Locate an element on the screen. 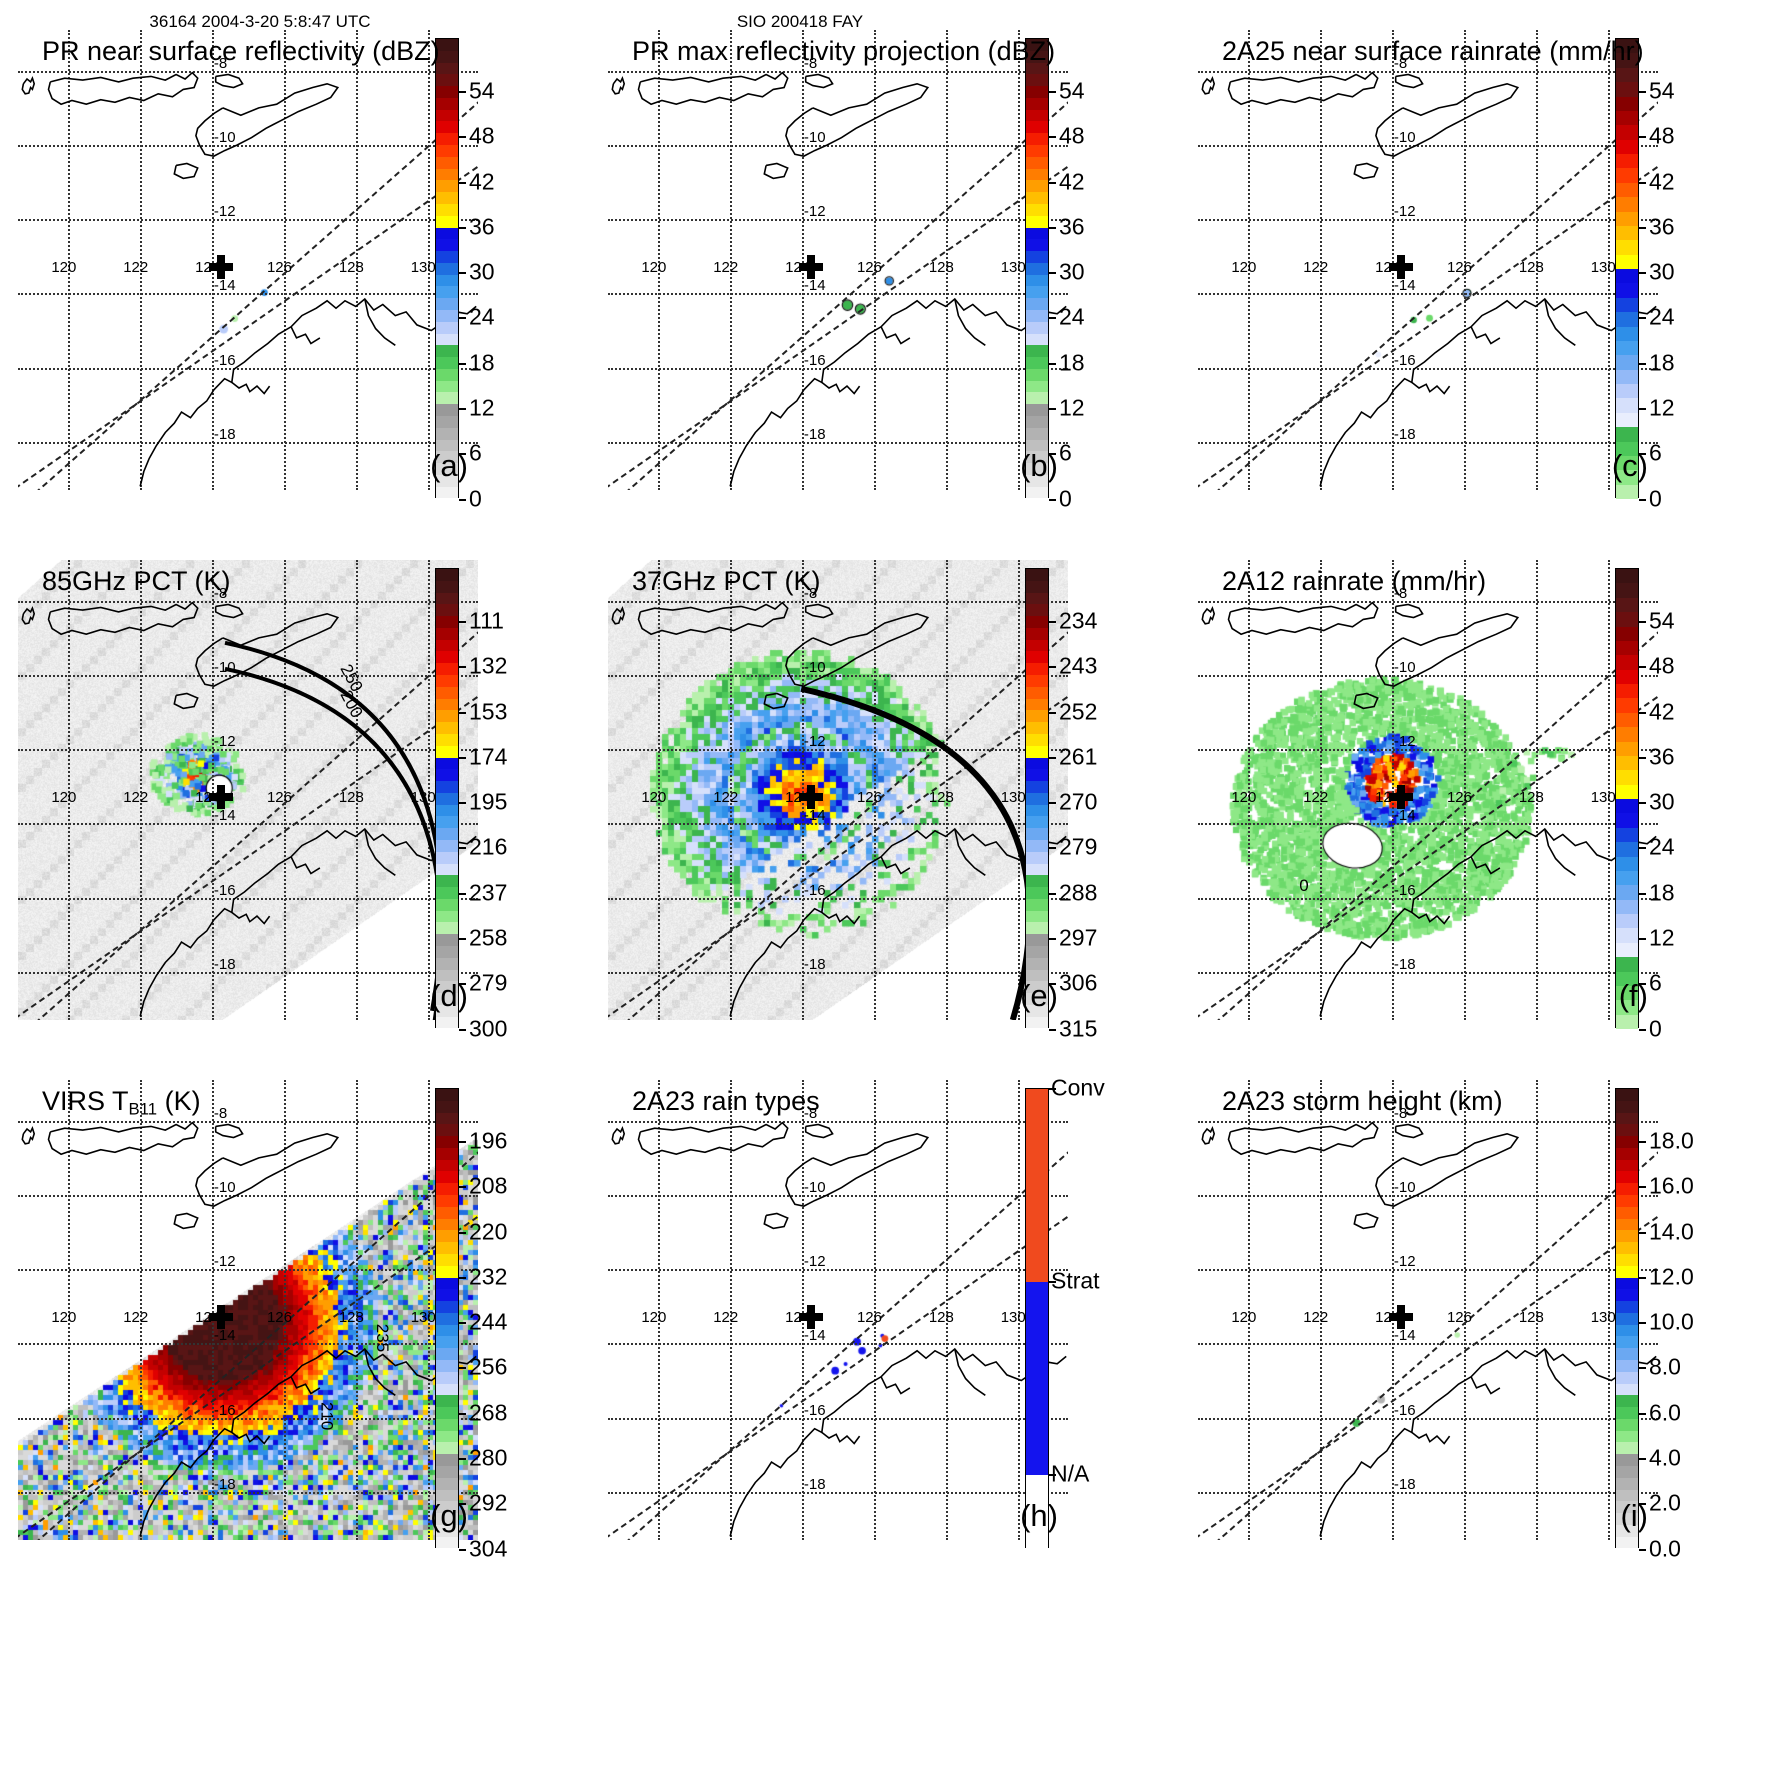 The height and width of the screenshot is (1771, 1771). panel-title-b: PR max reflectivity projection (dBZ) is located at coordinates (844, 51).